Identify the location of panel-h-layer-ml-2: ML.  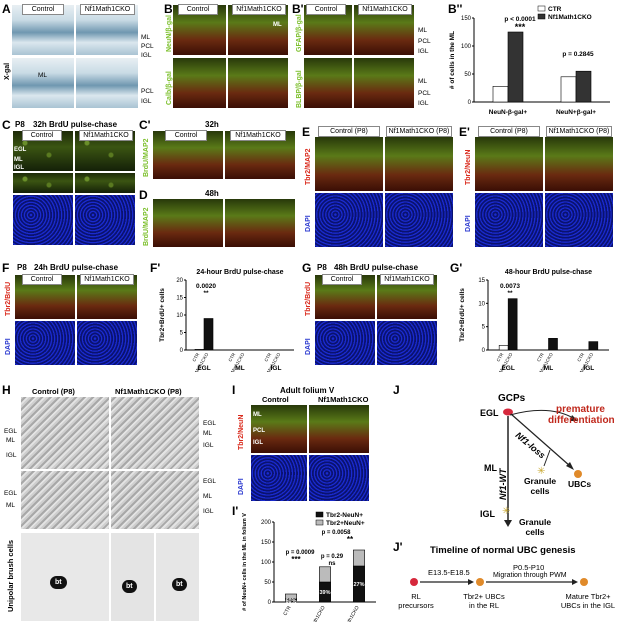
(11, 505).